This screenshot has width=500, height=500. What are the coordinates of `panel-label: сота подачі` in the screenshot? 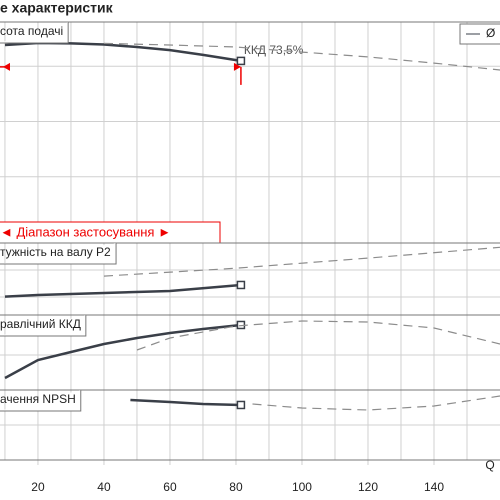 It's located at (31, 31).